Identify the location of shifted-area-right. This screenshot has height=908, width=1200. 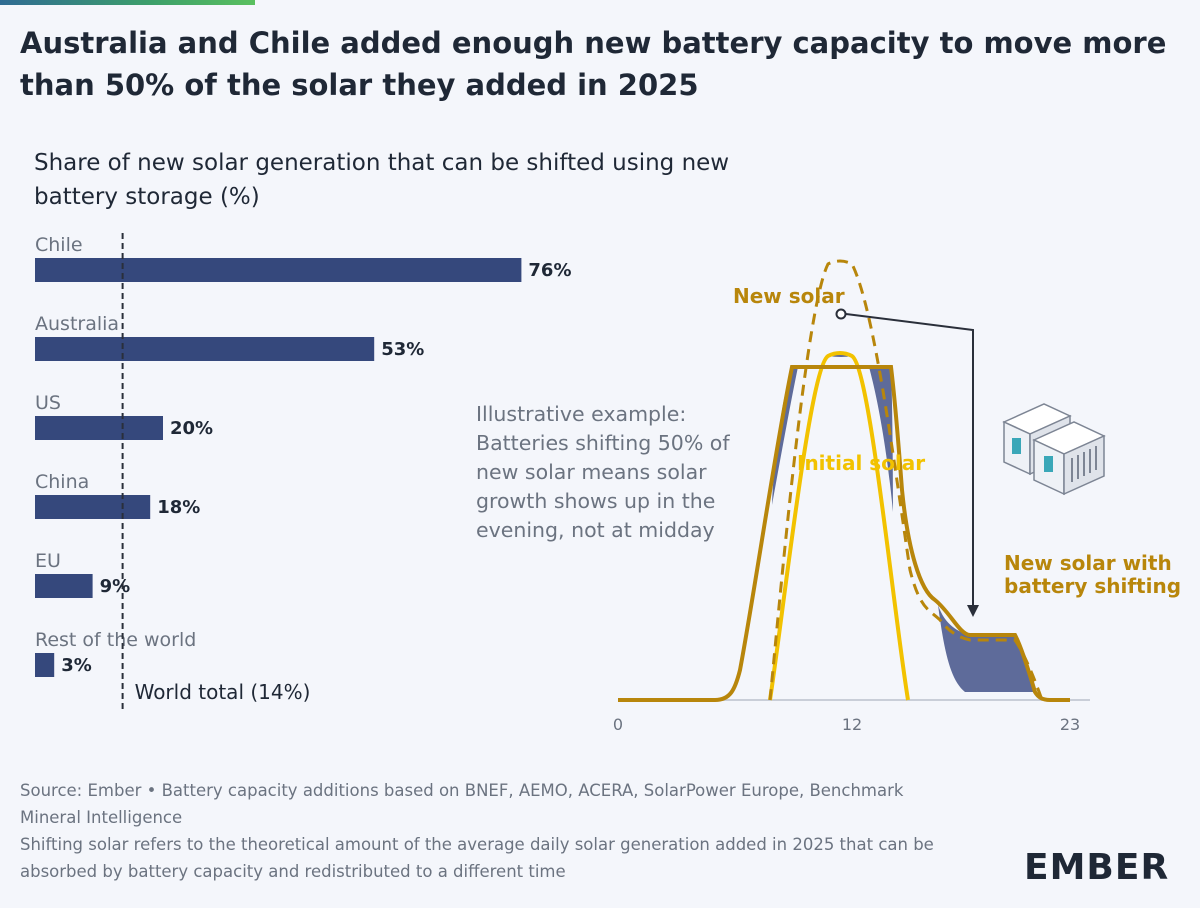
(881, 439).